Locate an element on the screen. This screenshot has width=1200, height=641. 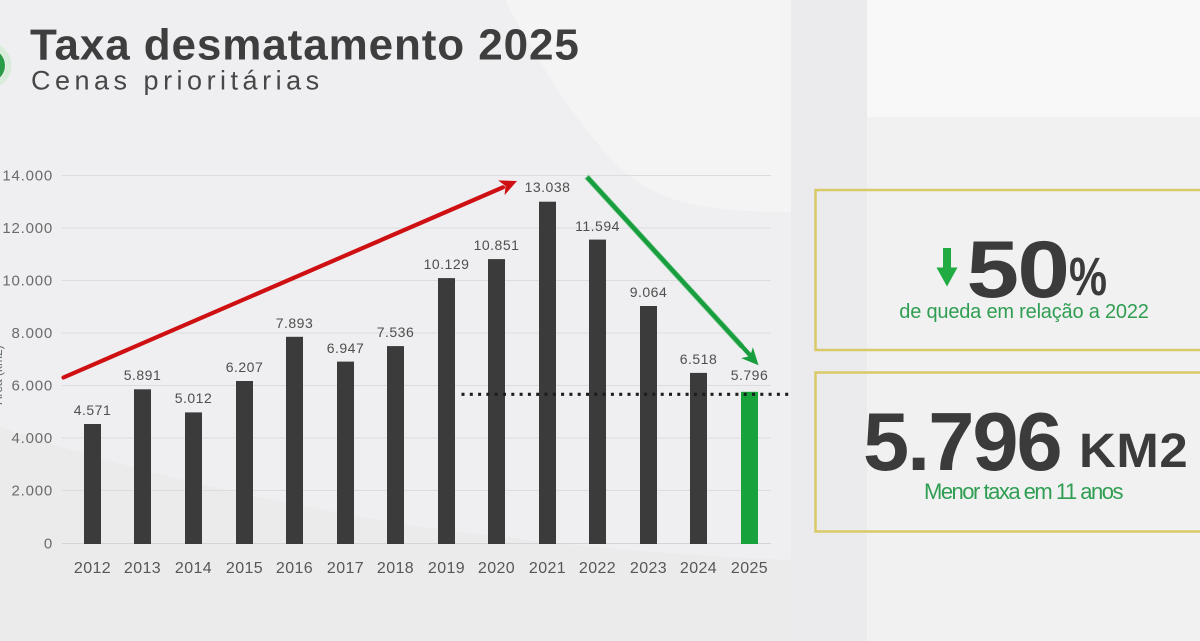
svg-text: 10.851 is located at coordinates (497, 245).